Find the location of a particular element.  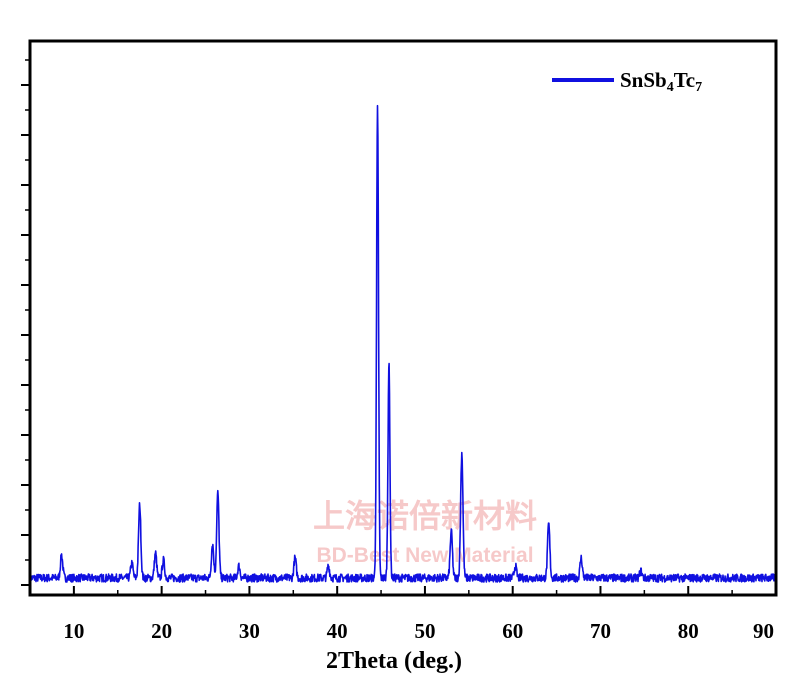

x-axis-title: 2Theta (deg.) is located at coordinates (394, 661).